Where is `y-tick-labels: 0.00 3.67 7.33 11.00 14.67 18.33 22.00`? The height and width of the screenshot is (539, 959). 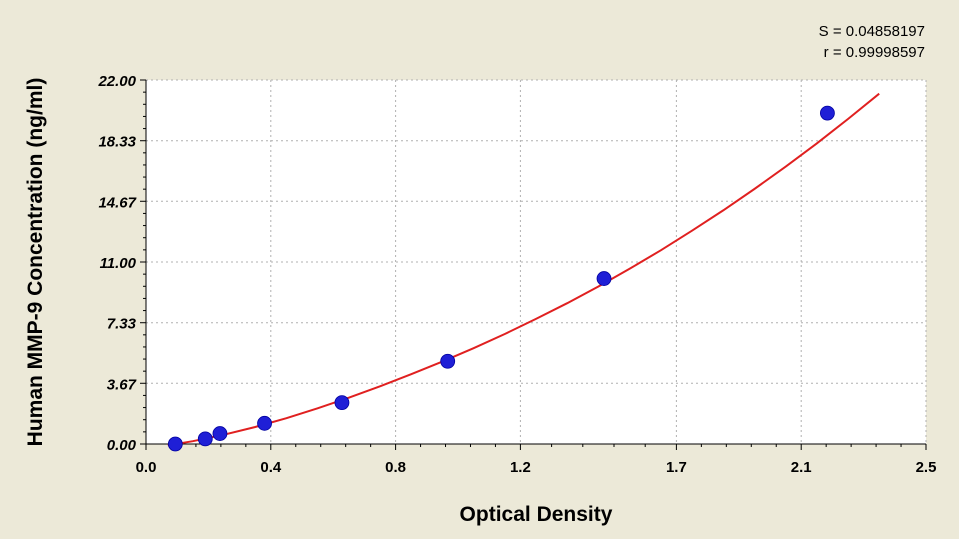
y-tick-labels: 0.00 3.67 7.33 11.00 14.67 18.33 22.00 is located at coordinates (116, 263).